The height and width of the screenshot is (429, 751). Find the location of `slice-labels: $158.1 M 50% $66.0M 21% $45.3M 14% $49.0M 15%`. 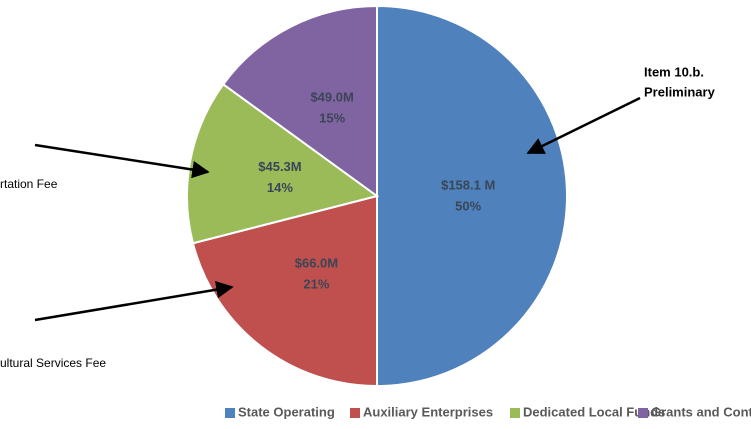

slice-labels: $158.1 M 50% $66.0M 21% $45.3M 14% $49.0M 15% is located at coordinates (376, 190).